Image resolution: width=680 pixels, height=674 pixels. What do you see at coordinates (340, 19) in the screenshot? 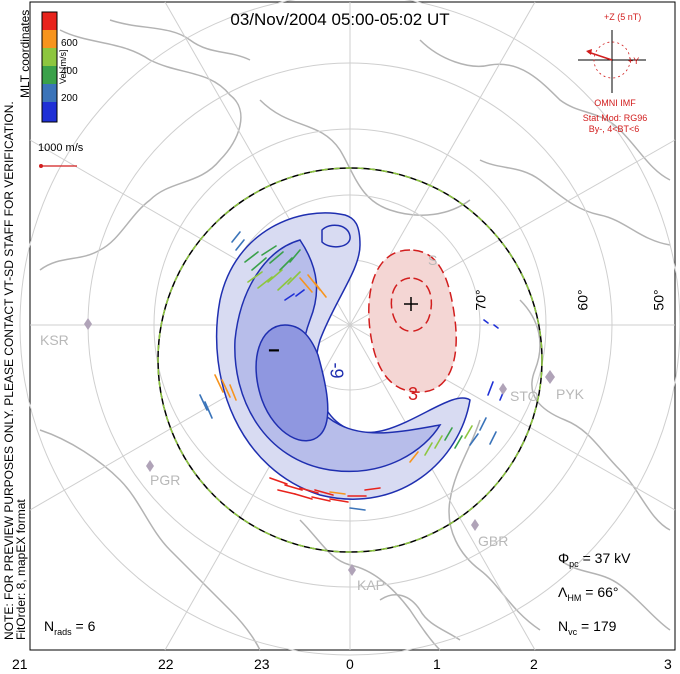
I see `map-title: 03/Nov/2004 05:00-05:02 UT` at bounding box center [340, 19].